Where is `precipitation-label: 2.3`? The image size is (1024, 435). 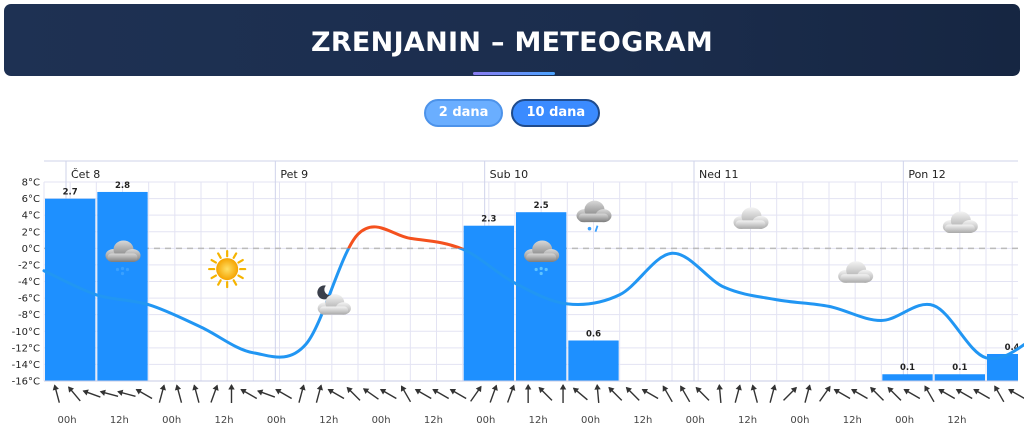
precipitation-label: 2.3 is located at coordinates (488, 220).